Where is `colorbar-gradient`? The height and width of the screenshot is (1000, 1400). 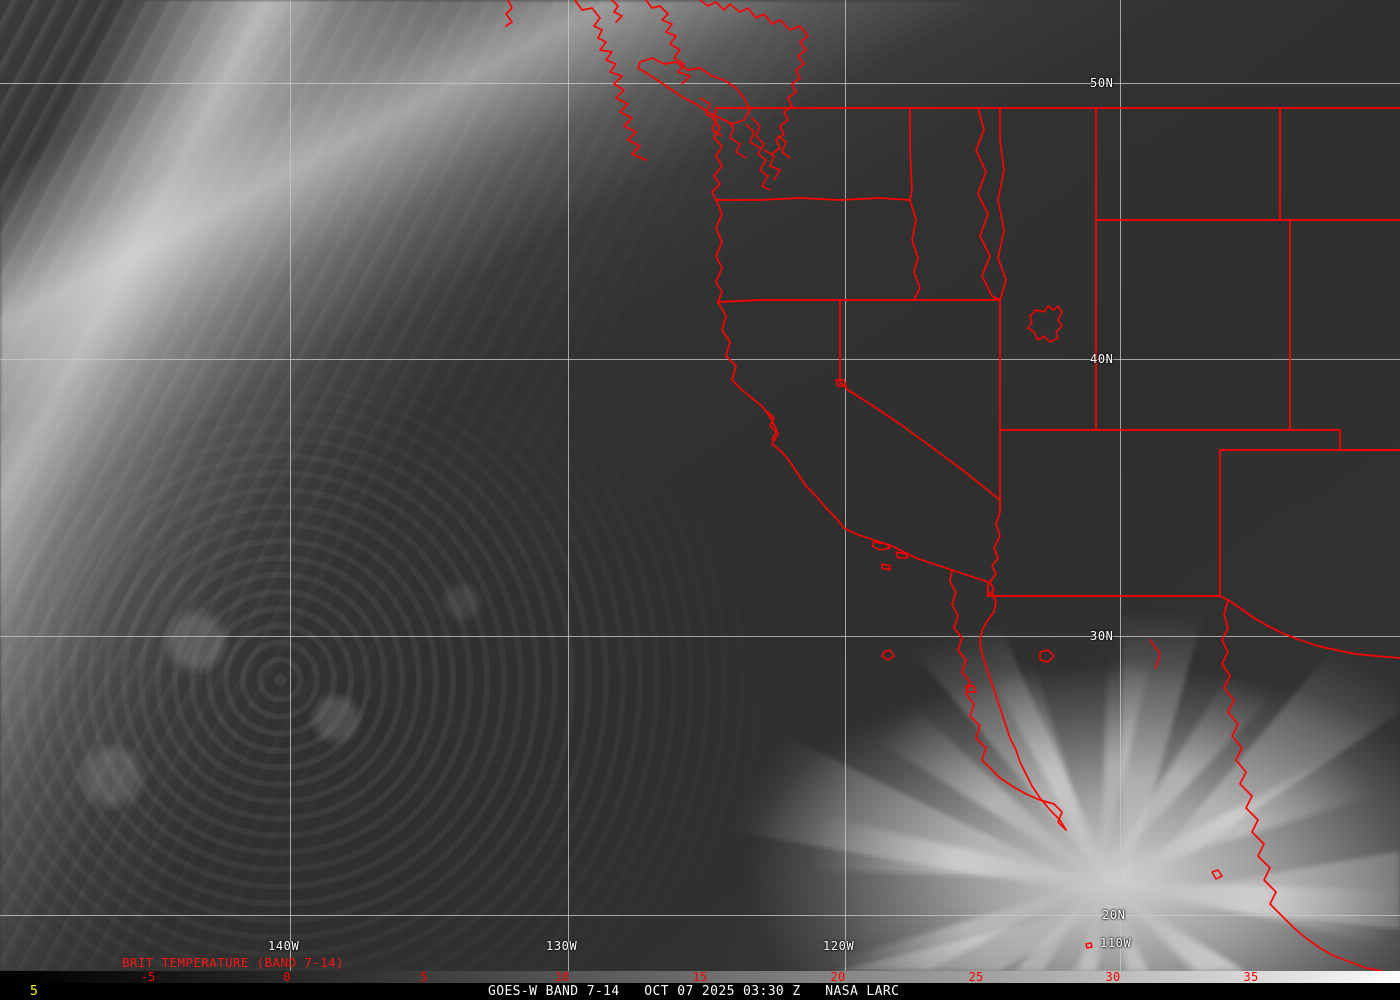
colorbar-gradient is located at coordinates (700, 977).